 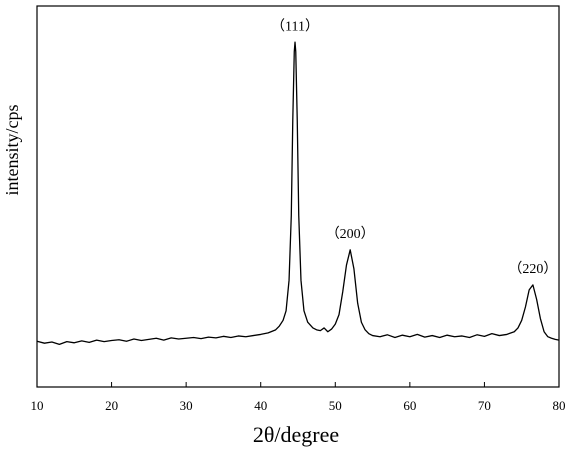 What do you see at coordinates (12, 150) in the screenshot?
I see `y-axis-label: intensity/cps` at bounding box center [12, 150].